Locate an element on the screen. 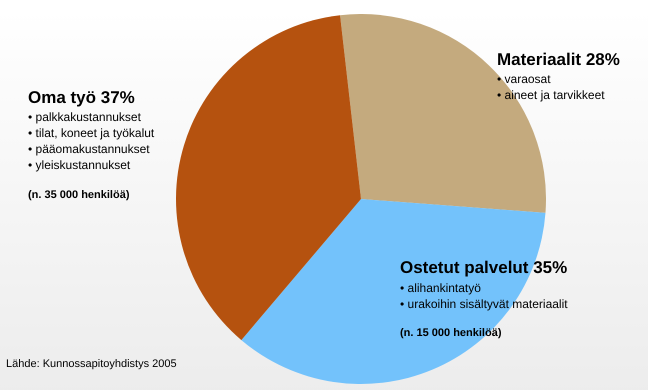 This screenshot has height=390, width=648. slice-label: Oma työ is located at coordinates (62, 97).